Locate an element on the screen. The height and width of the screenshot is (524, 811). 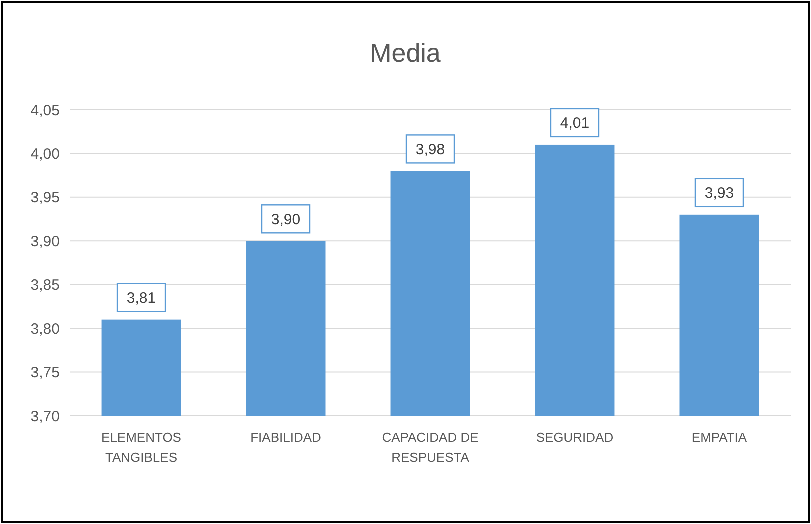
data-label: 3,93 is located at coordinates (719, 193).